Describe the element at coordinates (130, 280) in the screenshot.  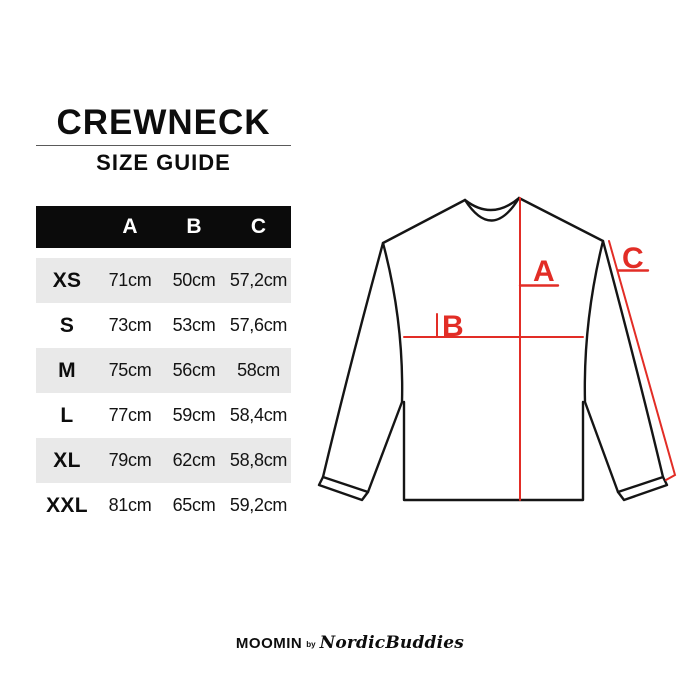
I see `measurement-a: 71cm` at that location.